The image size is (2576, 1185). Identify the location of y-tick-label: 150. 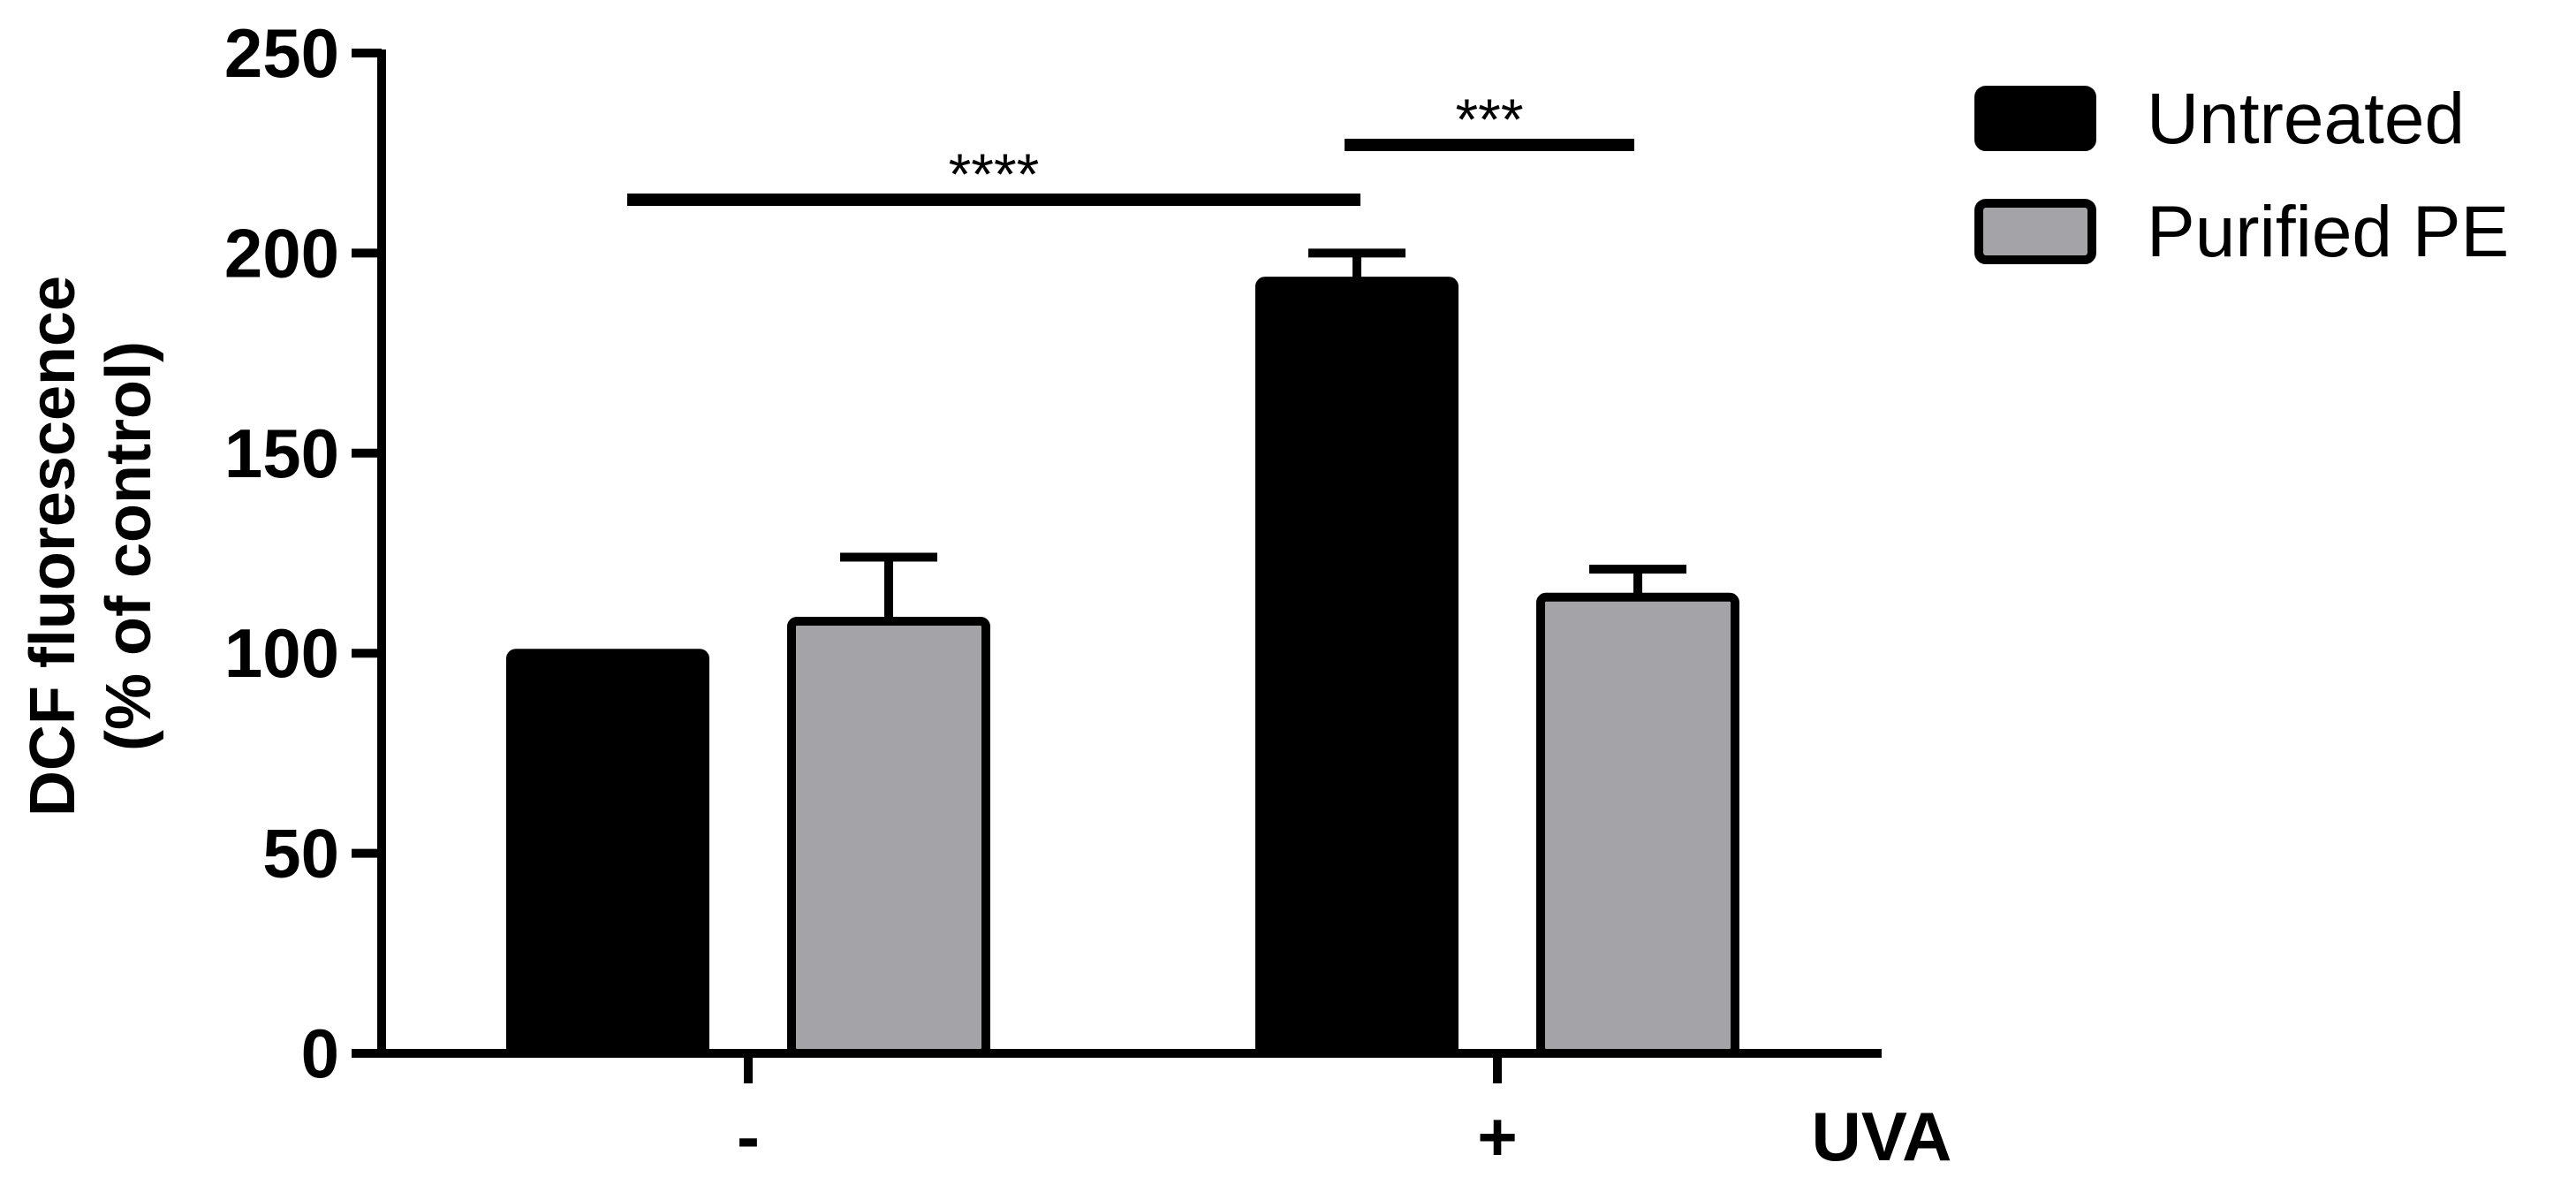
(282, 453).